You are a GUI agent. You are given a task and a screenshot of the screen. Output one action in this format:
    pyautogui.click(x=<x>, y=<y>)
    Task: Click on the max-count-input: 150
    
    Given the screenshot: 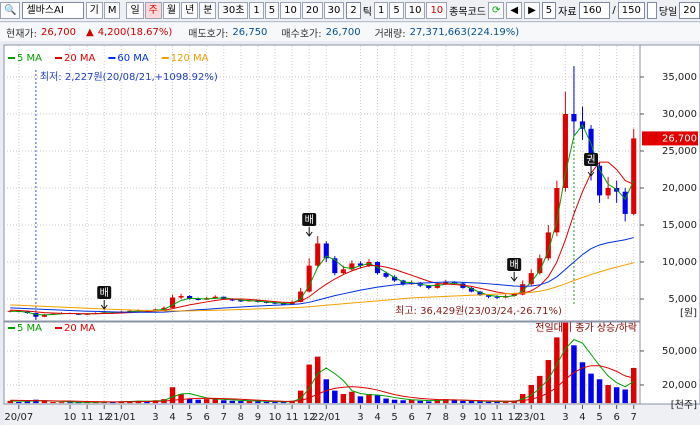 What is the action you would take?
    pyautogui.click(x=631, y=10)
    